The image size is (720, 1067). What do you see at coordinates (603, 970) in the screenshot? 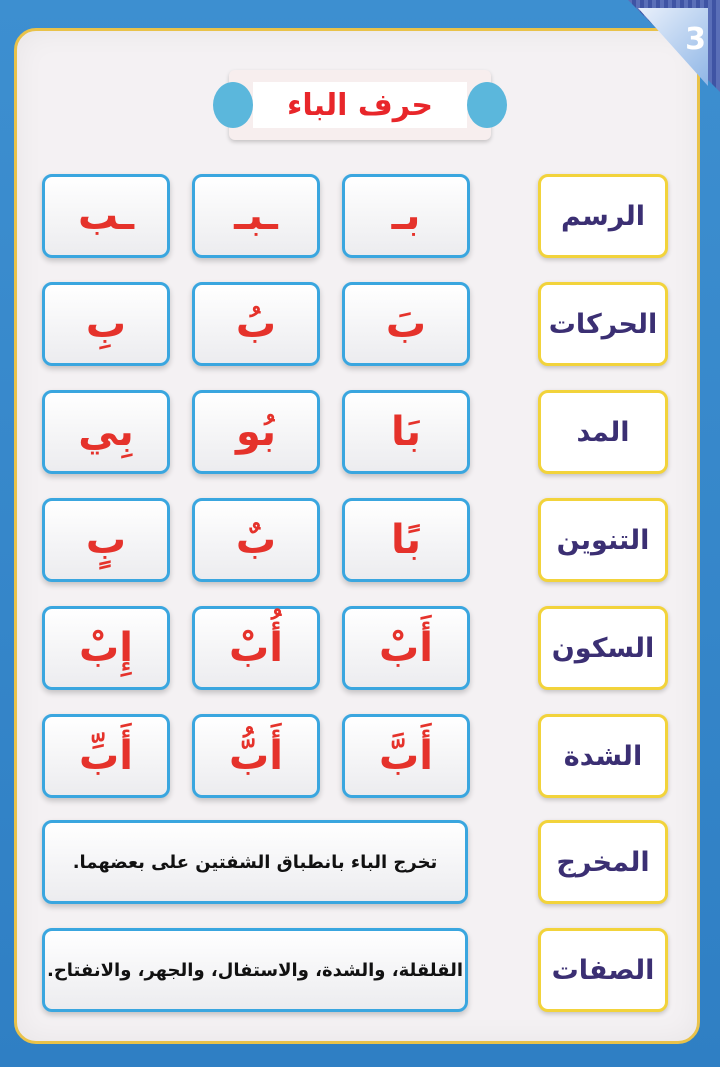
I see `label-sifat: الصفات` at bounding box center [603, 970].